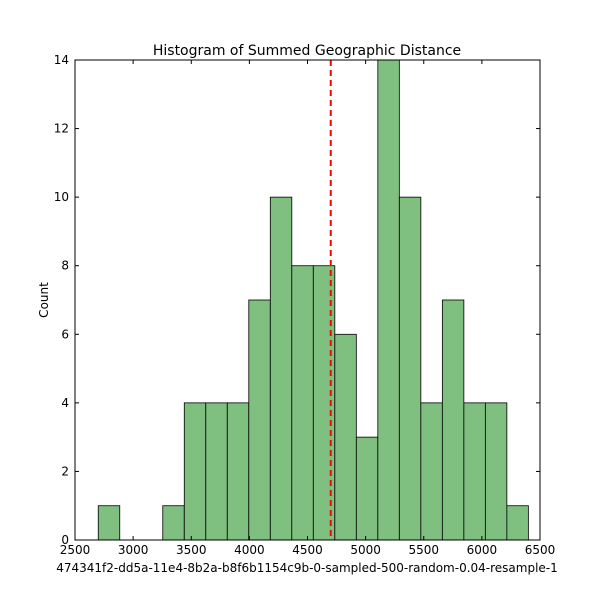  What do you see at coordinates (307, 51) in the screenshot?
I see `chart-title: Histogram of Summed Geographic Distance` at bounding box center [307, 51].